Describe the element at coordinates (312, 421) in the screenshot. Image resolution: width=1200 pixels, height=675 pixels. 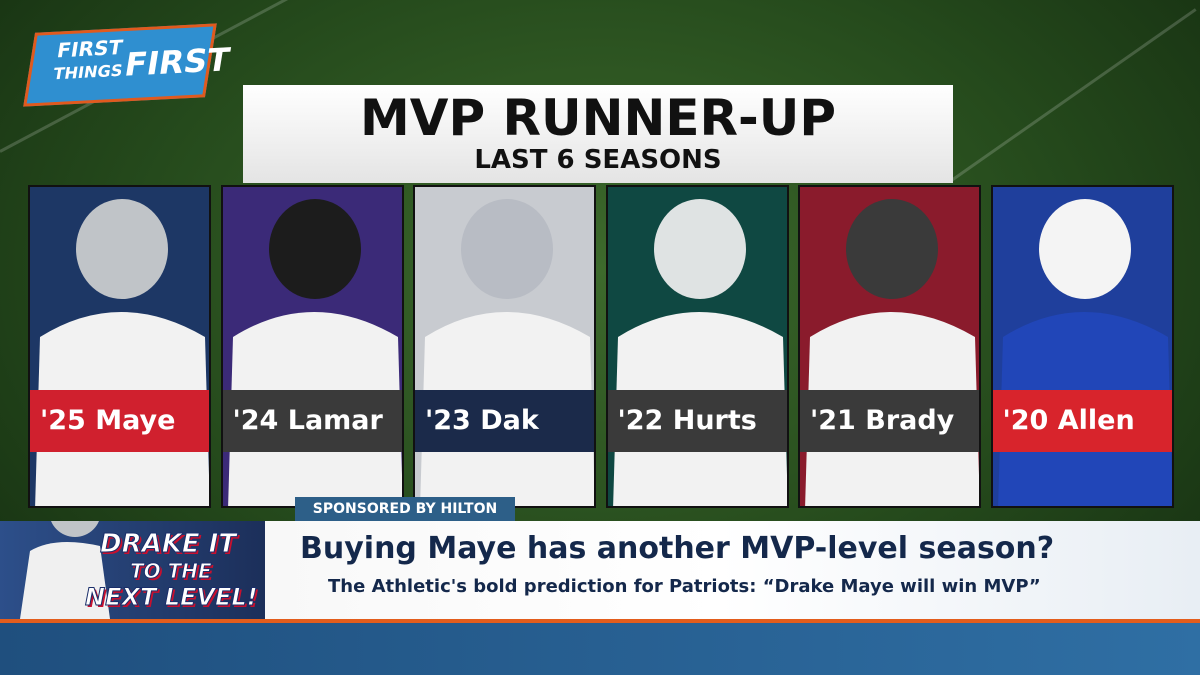
I see `card-label: '24 Lamar` at that location.